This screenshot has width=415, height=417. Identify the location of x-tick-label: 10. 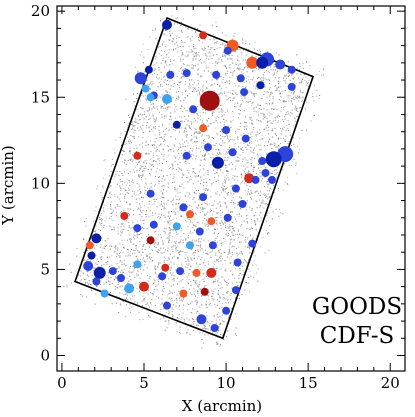
(226, 383).